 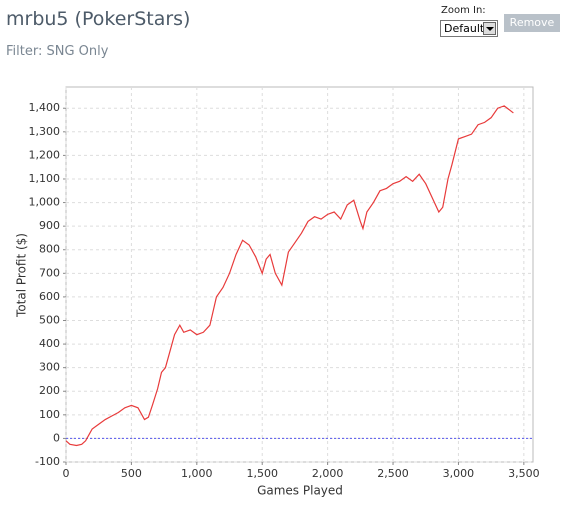 What do you see at coordinates (49, 272) in the screenshot?
I see `y-tick-label: 700` at bounding box center [49, 272].